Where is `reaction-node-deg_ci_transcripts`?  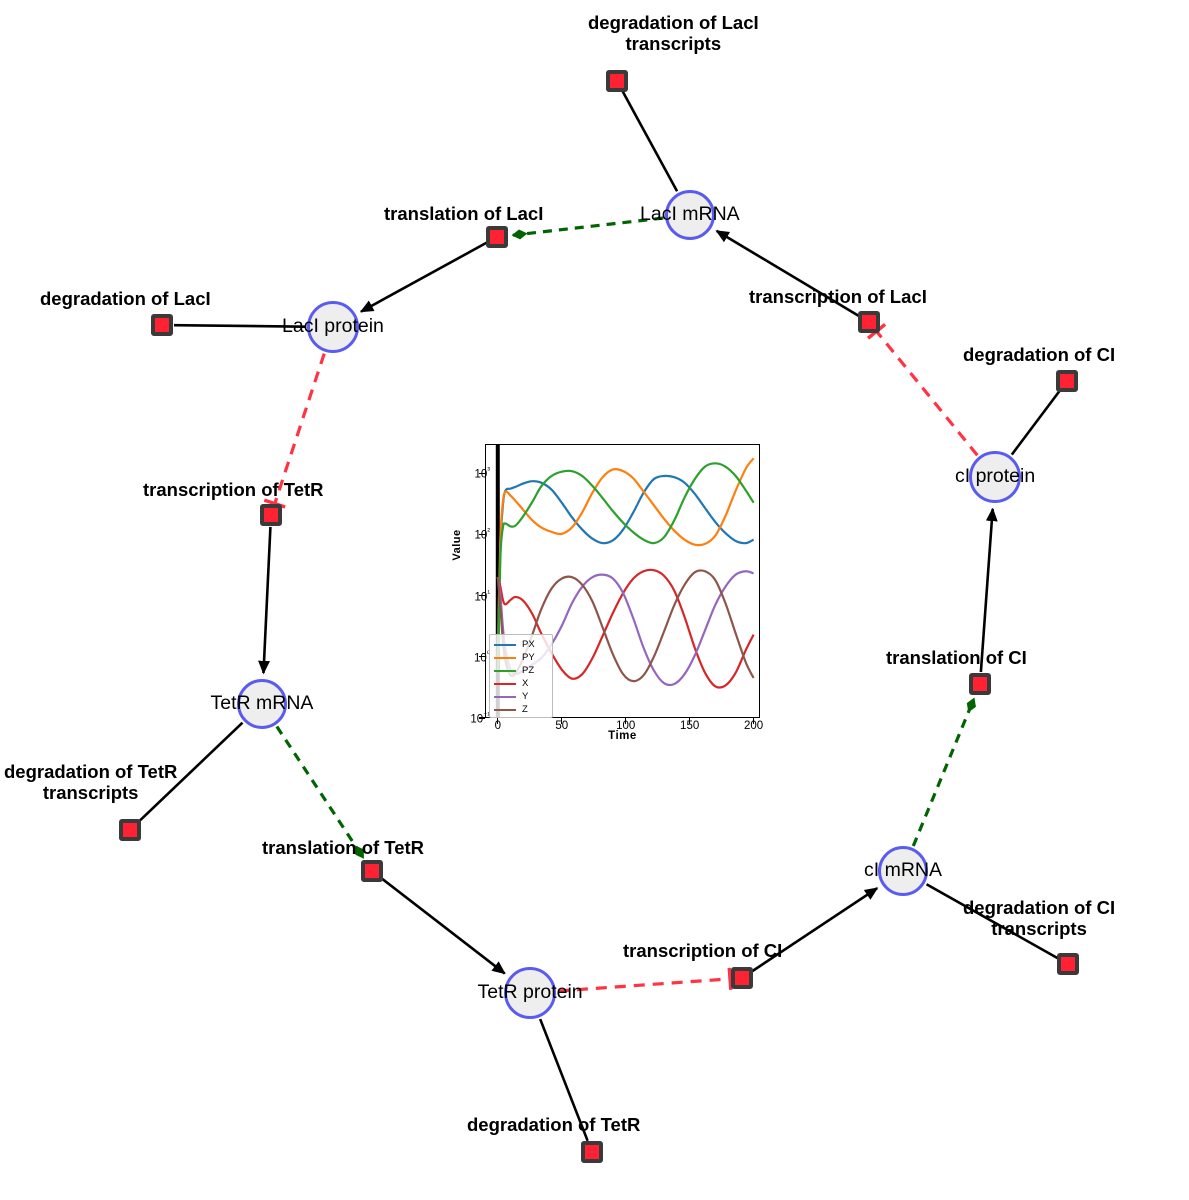
reaction-node-deg_ci_transcripts is located at coordinates (1068, 964).